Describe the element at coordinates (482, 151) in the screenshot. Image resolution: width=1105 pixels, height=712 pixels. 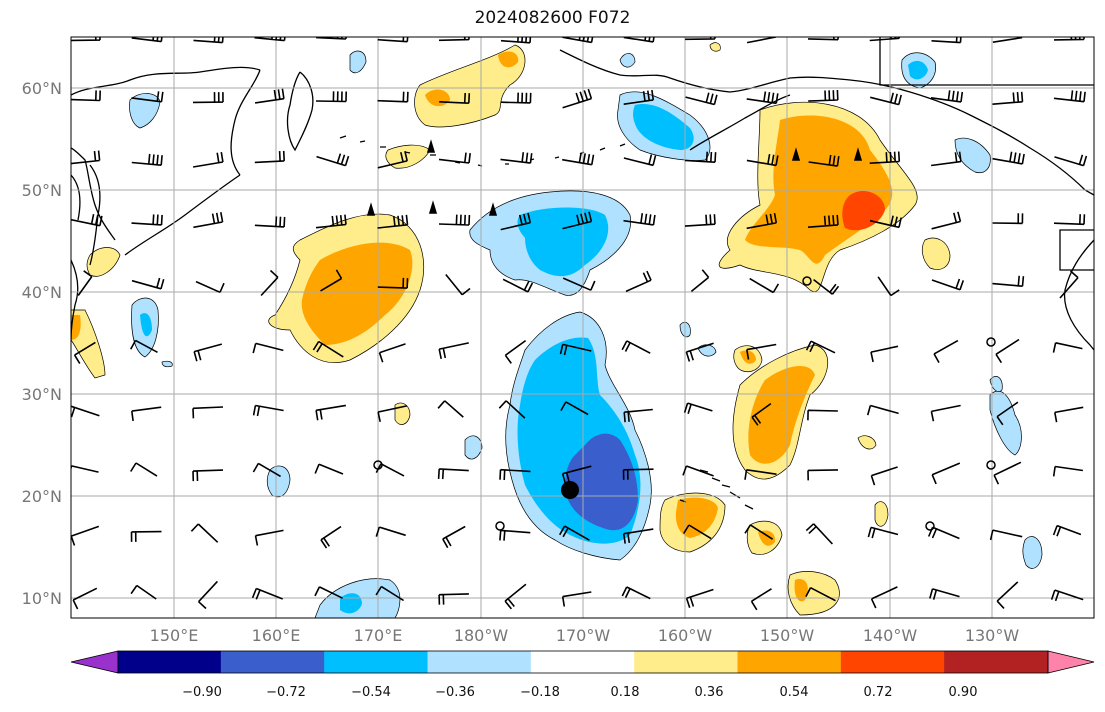
I see `aleutian-islands` at that location.